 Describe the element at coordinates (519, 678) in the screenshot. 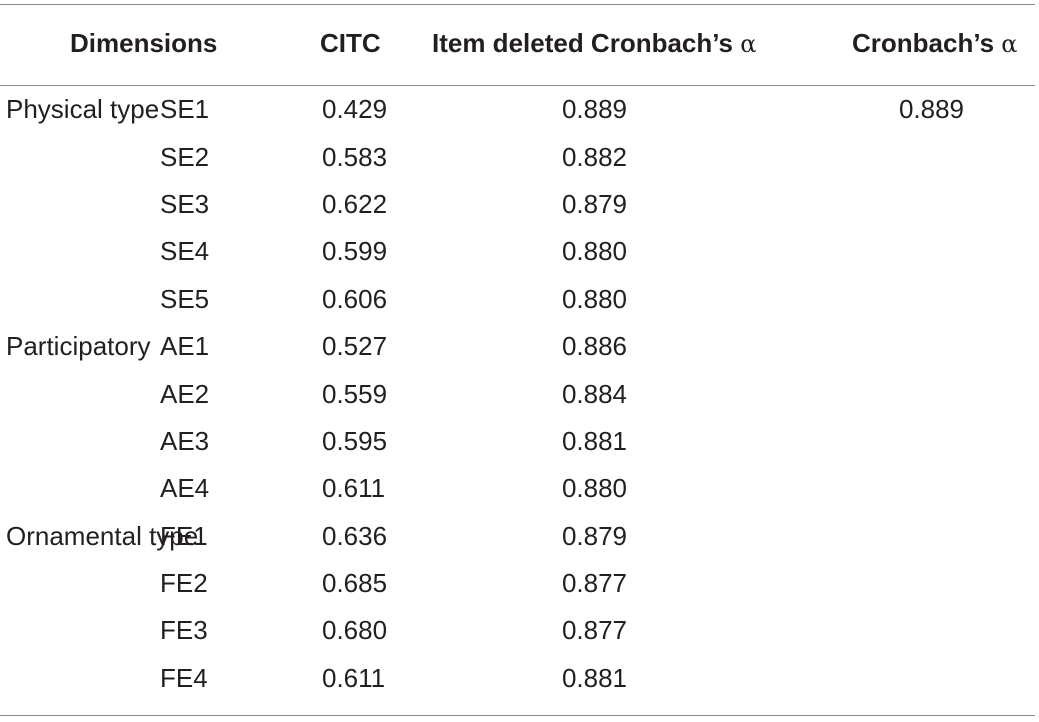

I see `table-row: FE4 0.611 0.881` at that location.